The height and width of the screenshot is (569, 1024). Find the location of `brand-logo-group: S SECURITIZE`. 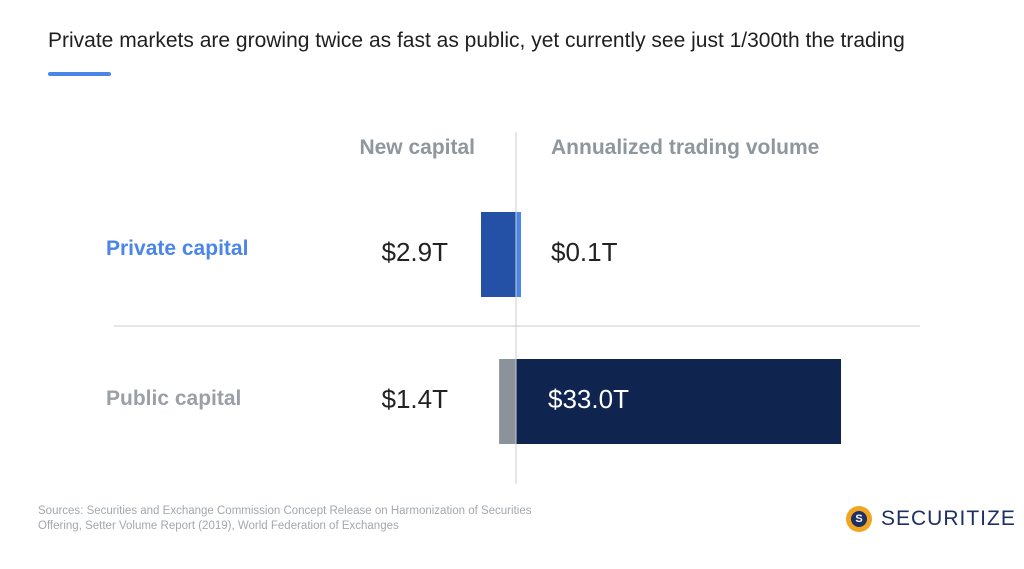

brand-logo-group: S SECURITIZE is located at coordinates (931, 519).